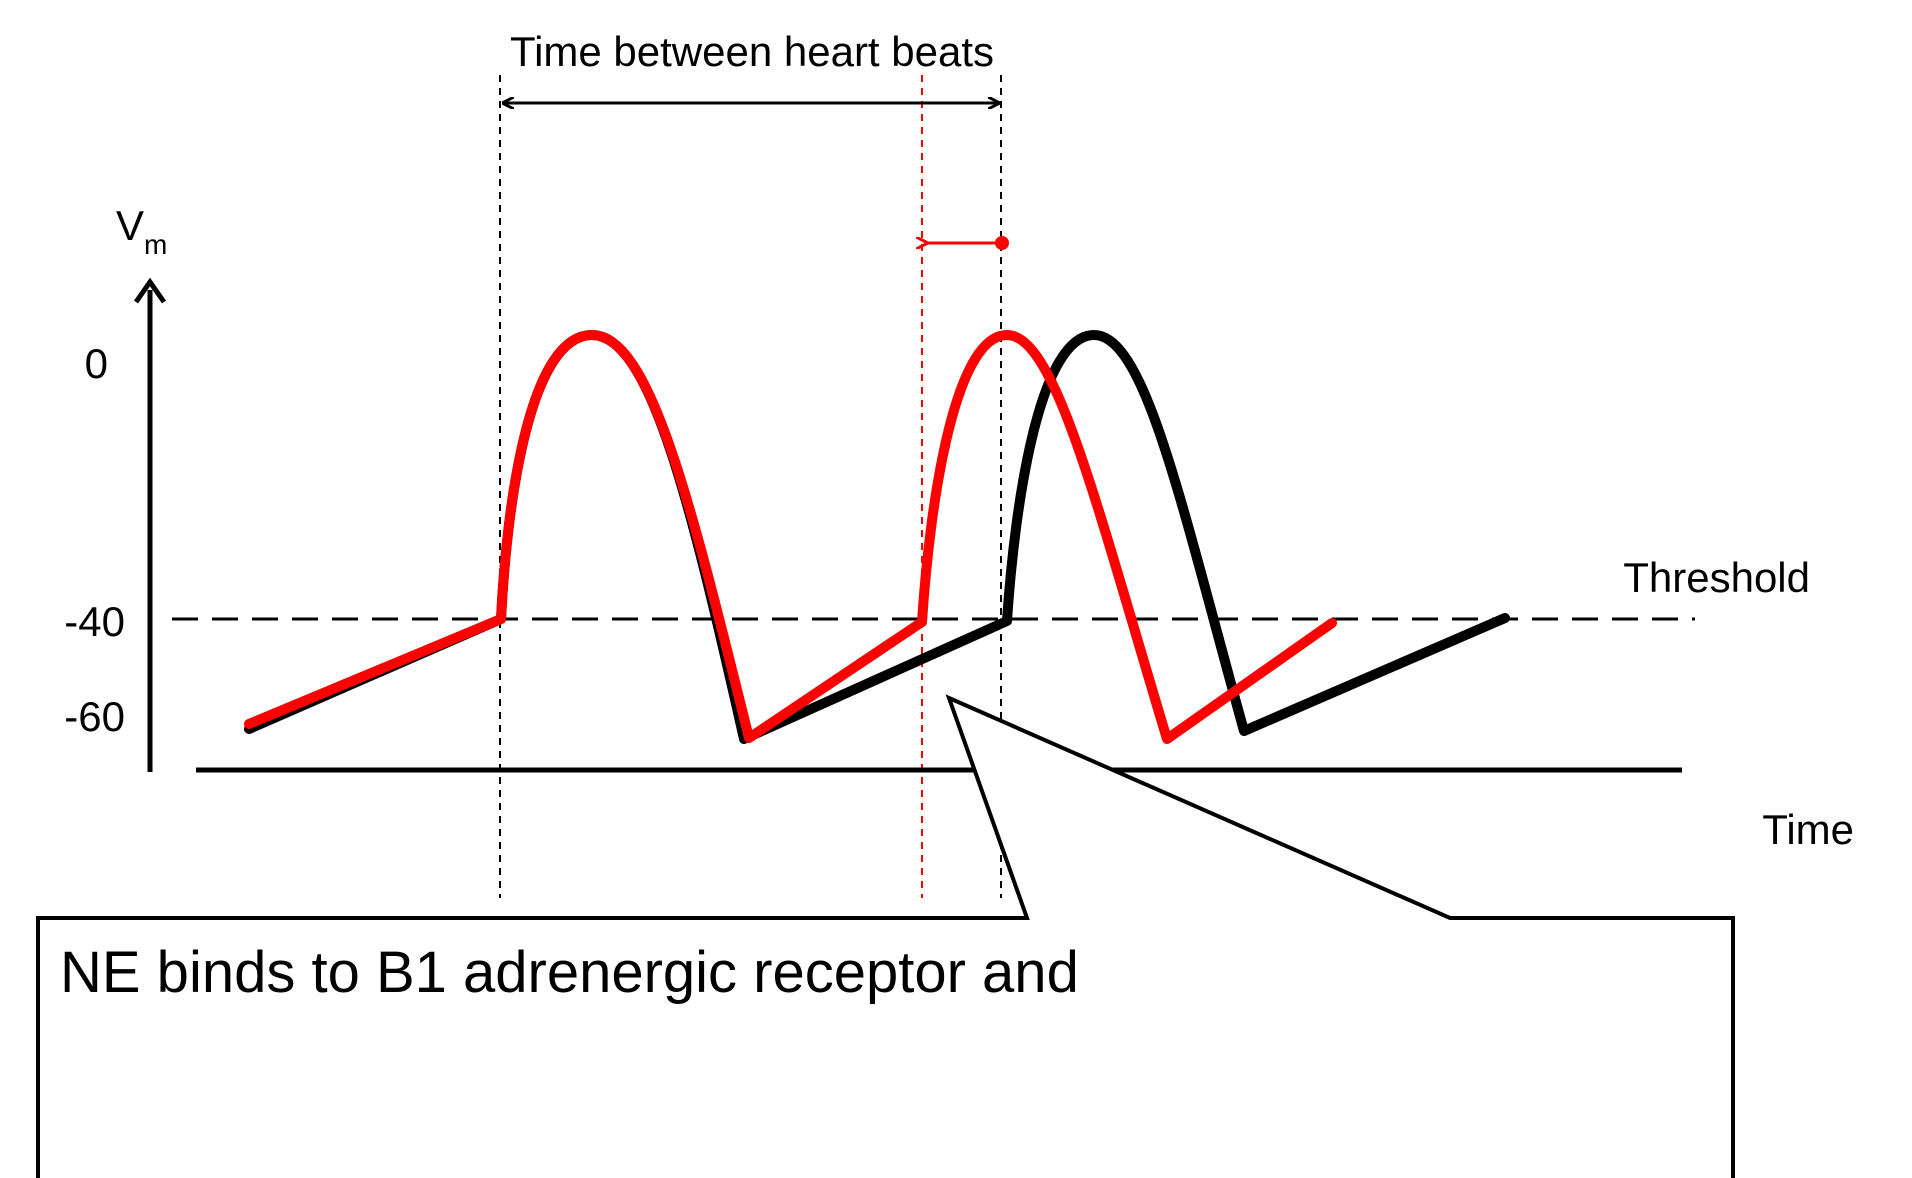 Image resolution: width=1912 pixels, height=1178 pixels. What do you see at coordinates (150, 290) in the screenshot?
I see `y-axis-arrowhead` at bounding box center [150, 290].